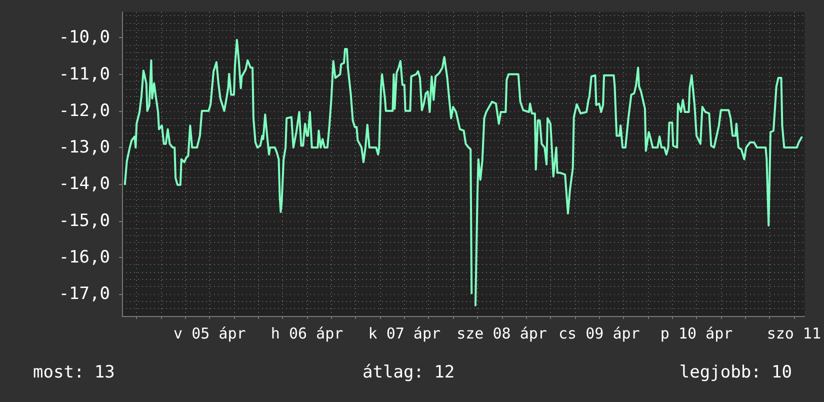 This screenshot has height=402, width=824. What do you see at coordinates (84, 220) in the screenshot?
I see `y-tick-label: -15,0` at bounding box center [84, 220].